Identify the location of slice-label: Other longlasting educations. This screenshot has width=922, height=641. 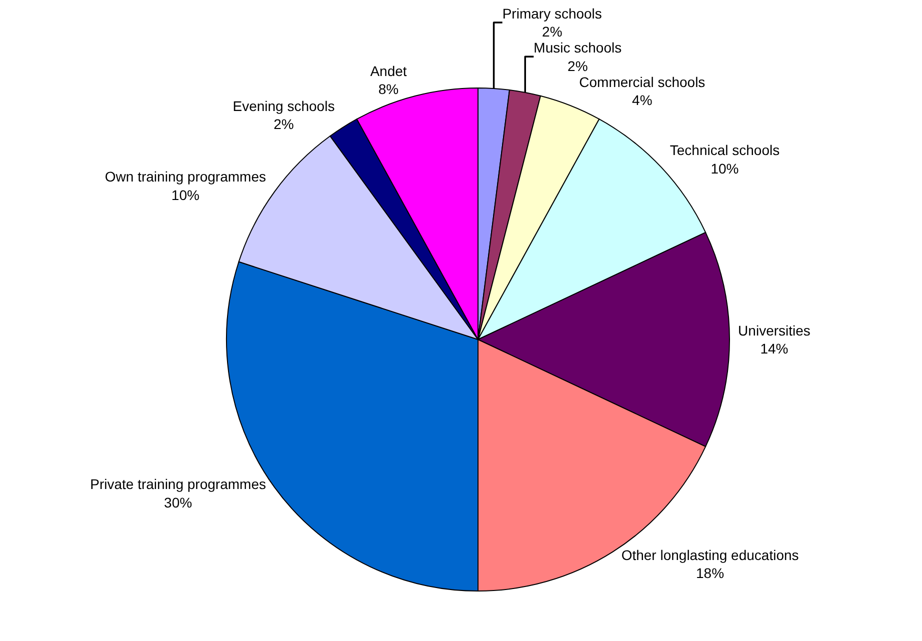
(710, 554).